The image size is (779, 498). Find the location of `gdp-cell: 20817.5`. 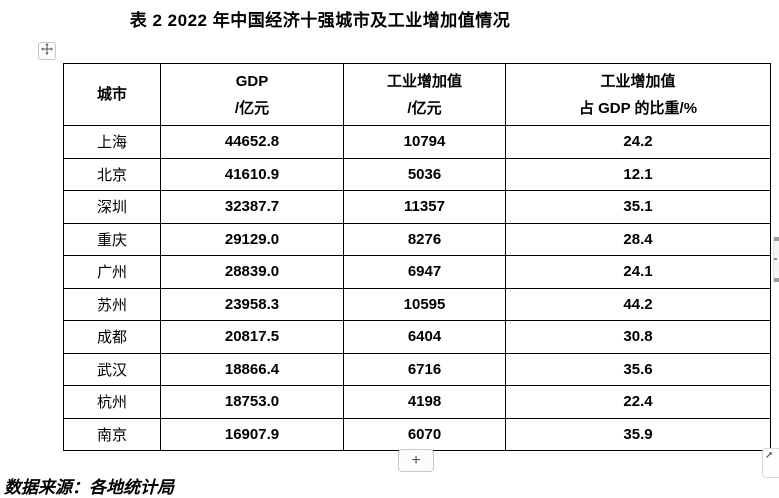

gdp-cell: 20817.5 is located at coordinates (252, 337).